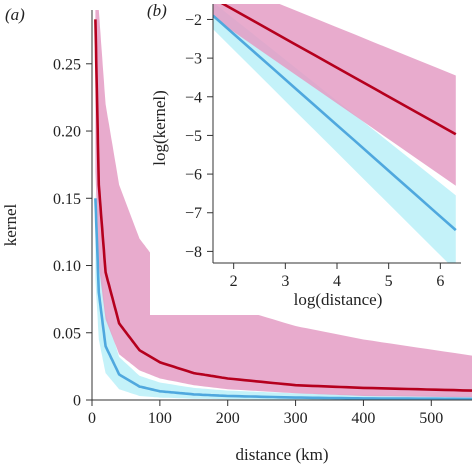 Image resolution: width=476 pixels, height=465 pixels. Describe the element at coordinates (10, 224) in the screenshot. I see `panel-a-y-axis-label: kernel` at that location.